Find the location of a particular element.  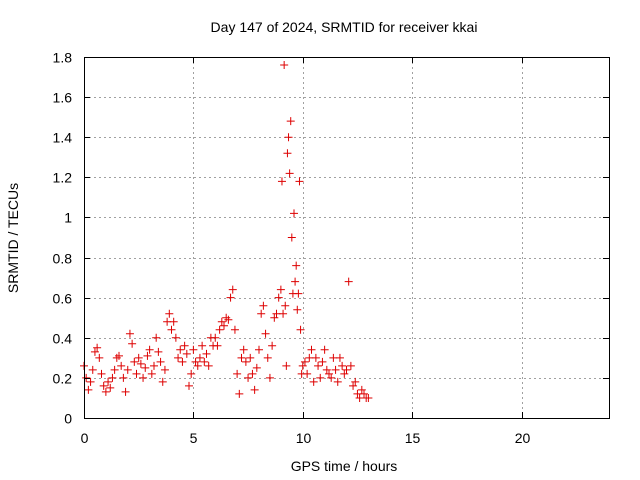

y-tick-label: 0 is located at coordinates (68, 419).